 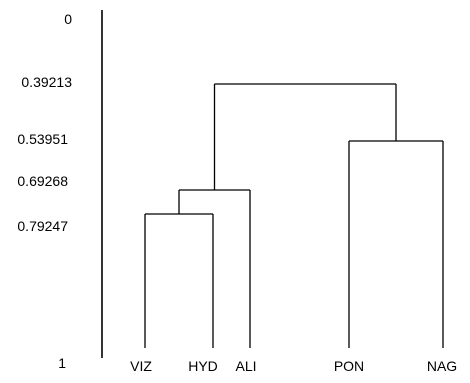 What do you see at coordinates (46, 82) in the screenshot?
I see `axis-tick-label-0-39213: 0.39213` at bounding box center [46, 82].